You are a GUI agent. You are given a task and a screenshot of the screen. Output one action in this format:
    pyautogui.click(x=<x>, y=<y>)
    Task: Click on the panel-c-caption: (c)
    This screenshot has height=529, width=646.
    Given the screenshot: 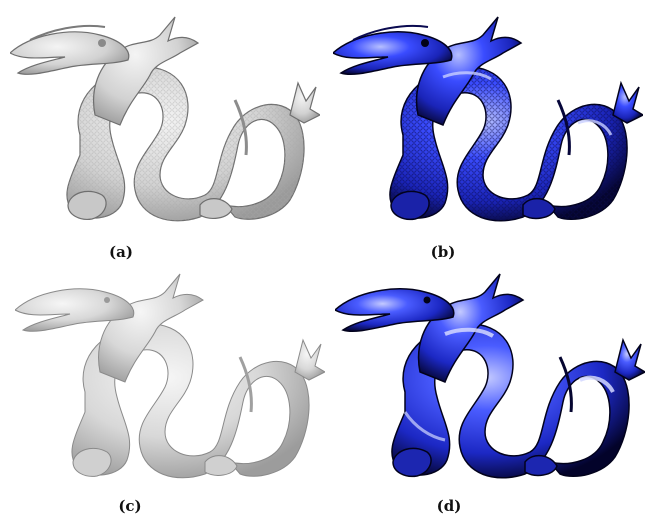 What is the action you would take?
    pyautogui.click(x=130, y=506)
    